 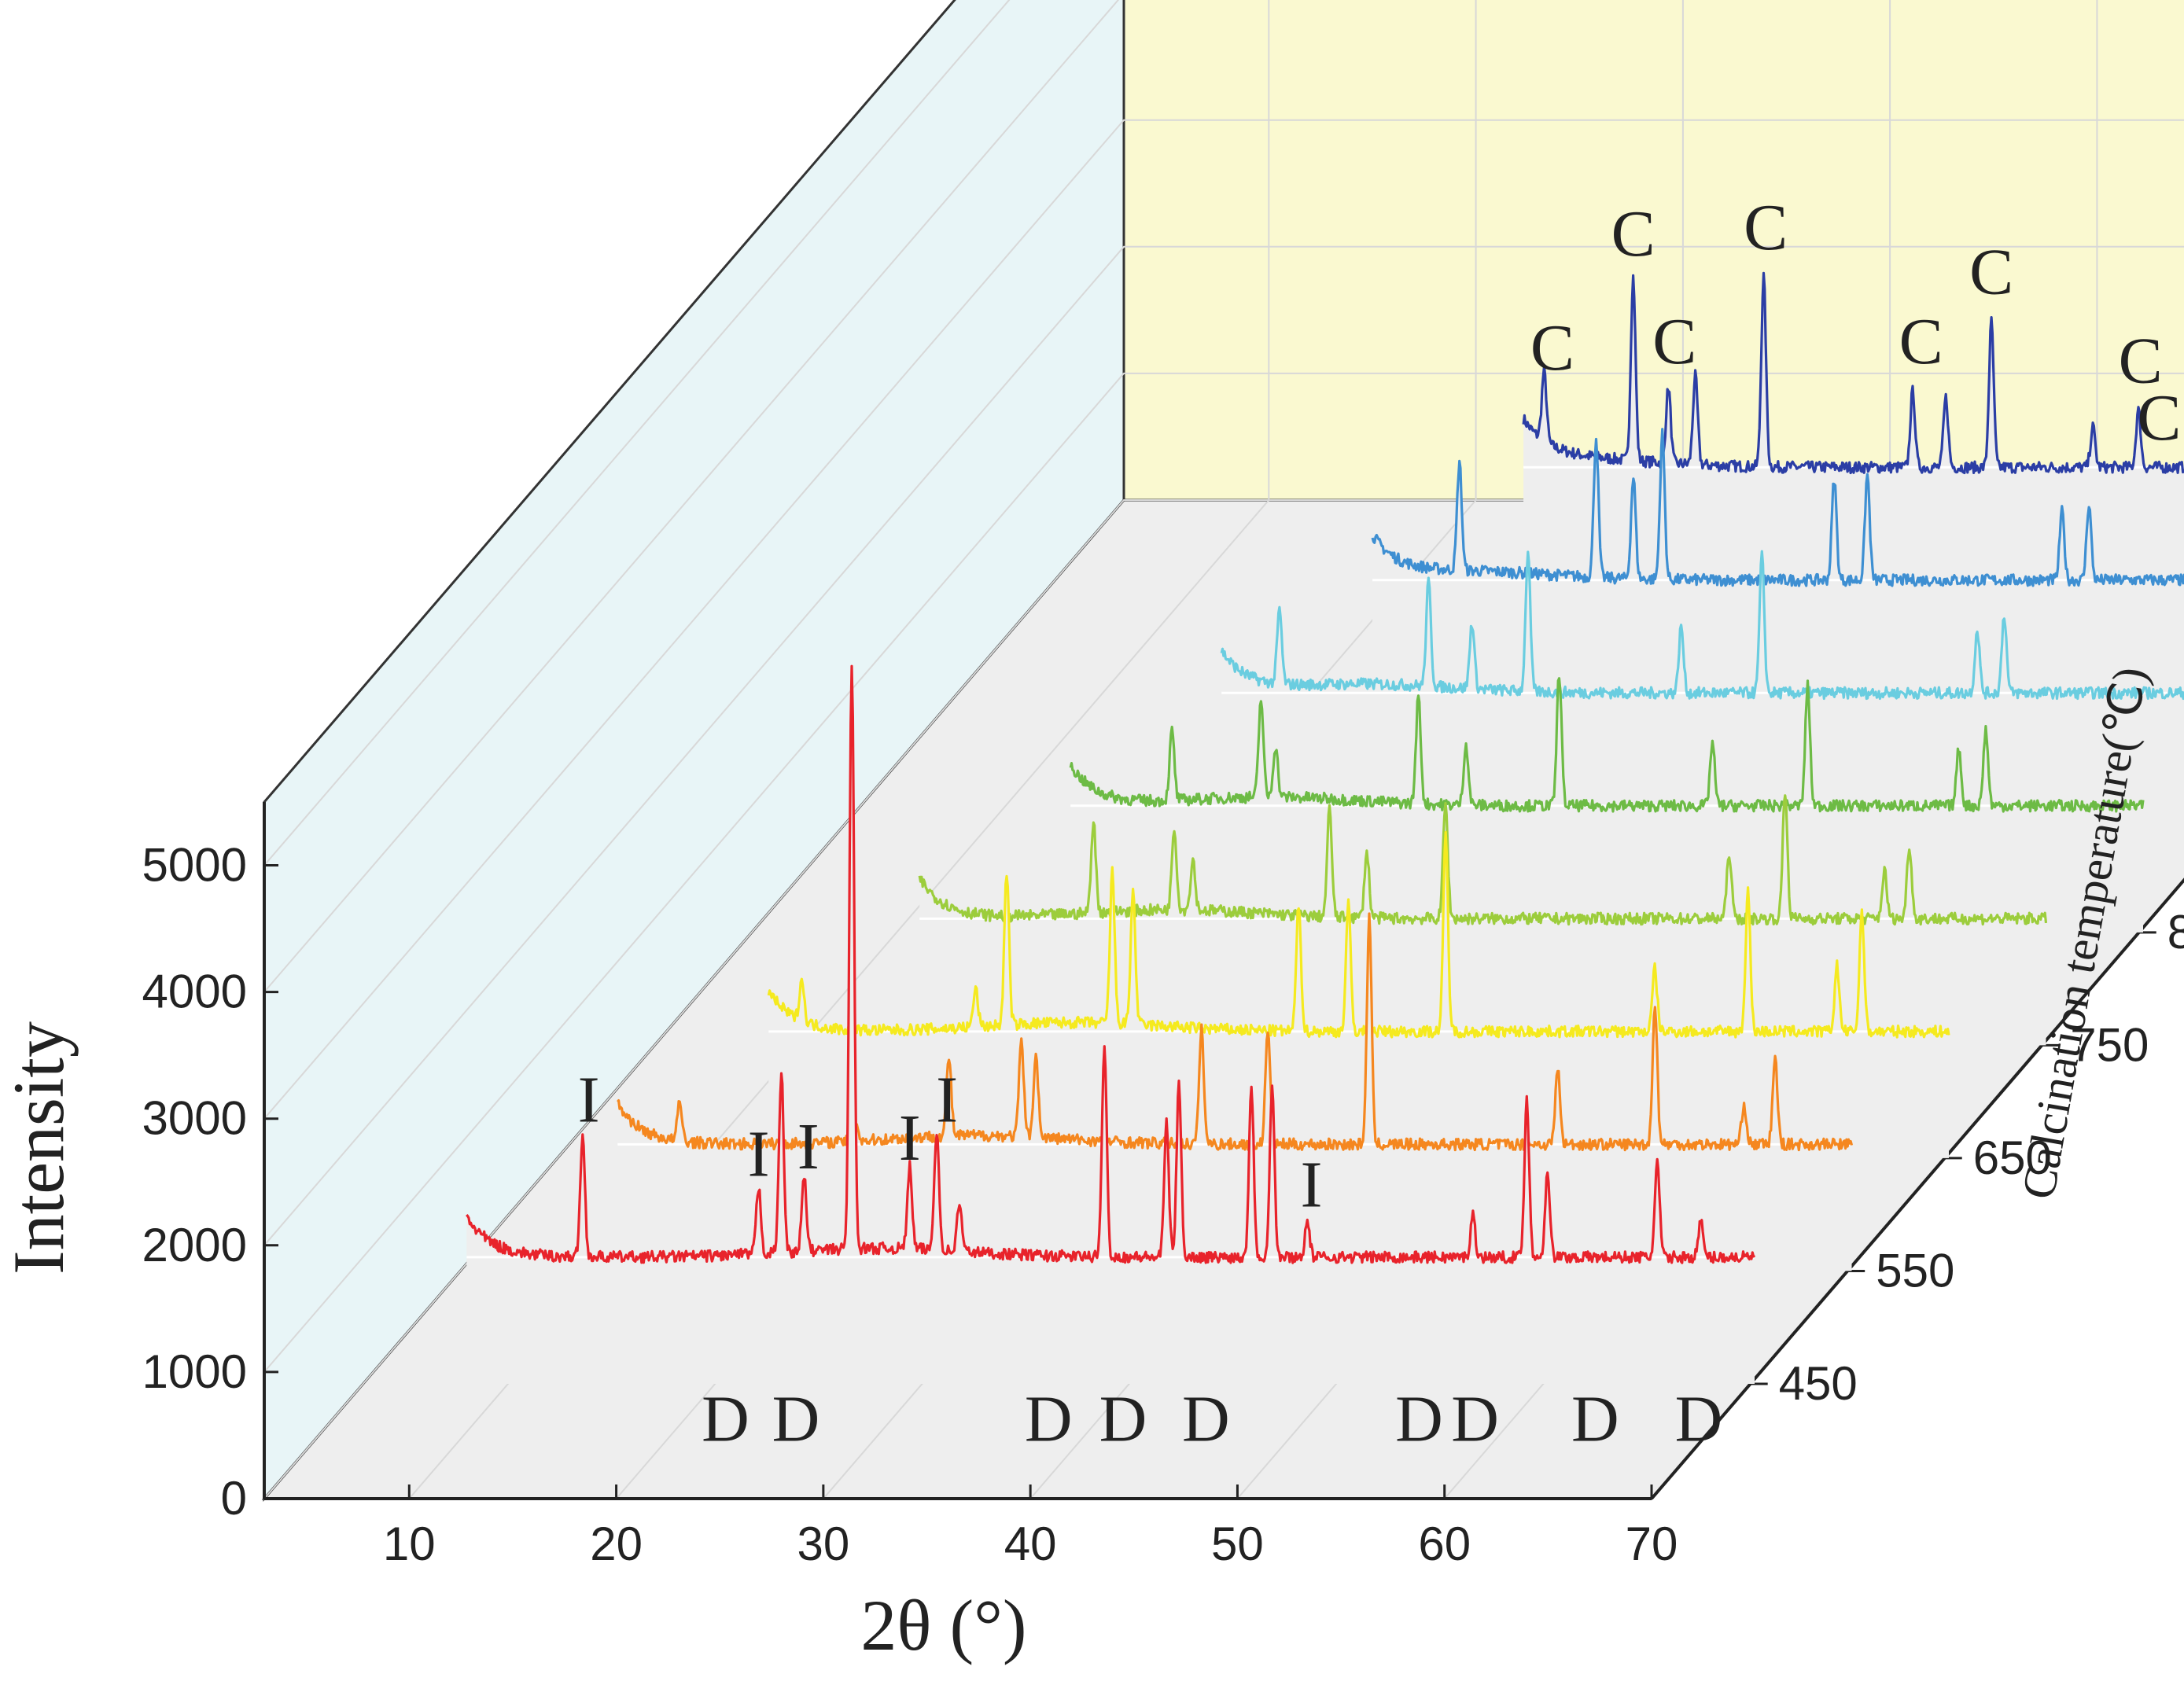 I want to click on z-tick-label: 550, so click(x=1915, y=1270).